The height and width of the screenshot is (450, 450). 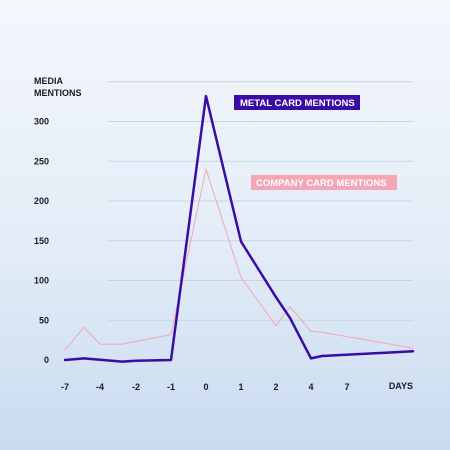 What do you see at coordinates (41, 122) in the screenshot?
I see `y-tick-label: 300` at bounding box center [41, 122].